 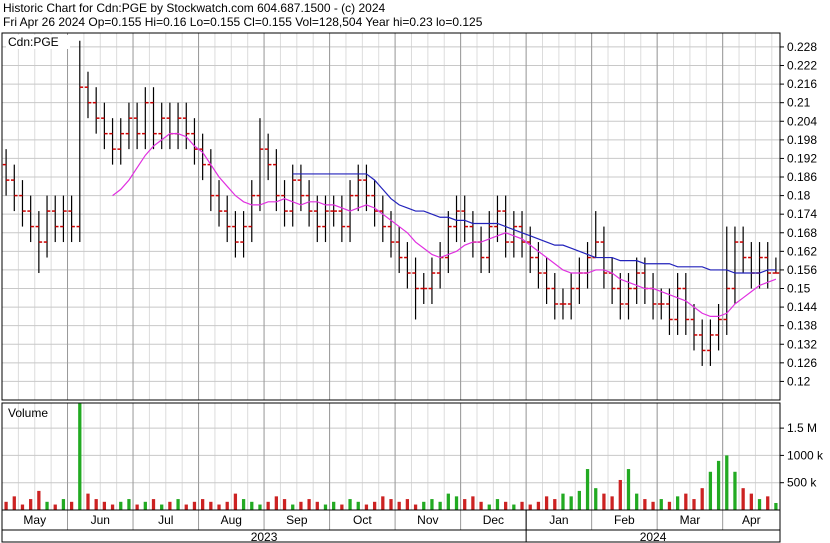 What do you see at coordinates (100, 520) in the screenshot?
I see `x-tick-label: Jun` at bounding box center [100, 520].